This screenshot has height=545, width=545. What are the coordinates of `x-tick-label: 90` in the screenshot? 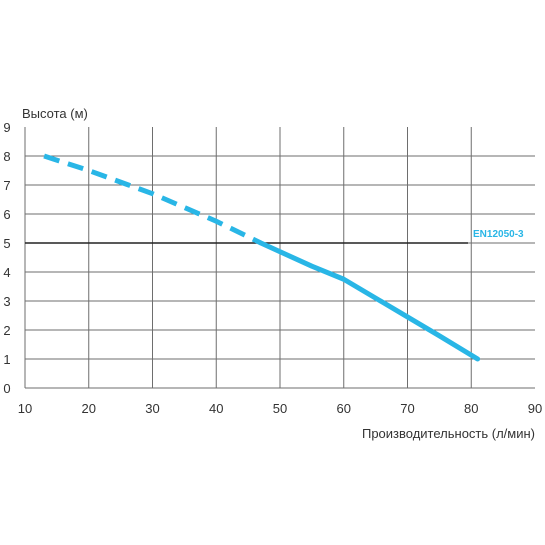 It's located at (535, 408).